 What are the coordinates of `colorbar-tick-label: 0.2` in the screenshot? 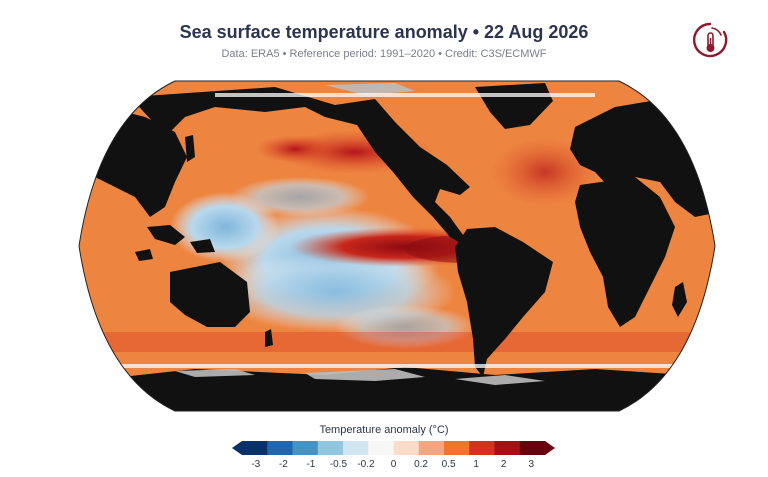 It's located at (421, 464).